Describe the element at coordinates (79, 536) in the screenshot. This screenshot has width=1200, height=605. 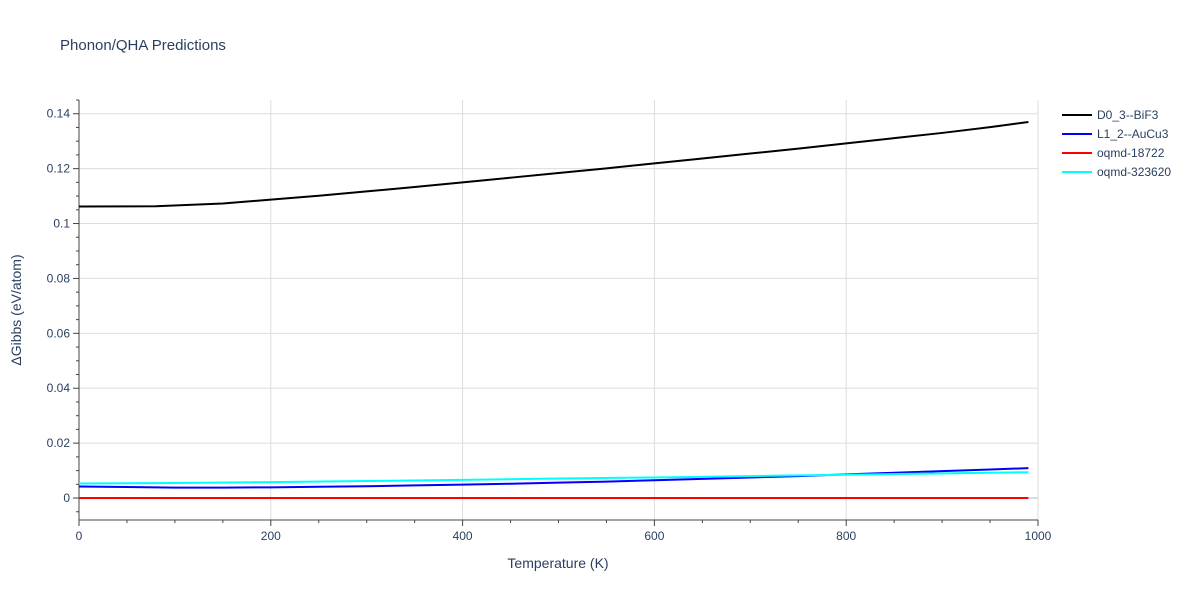
I see `x-tick-label: 0` at that location.